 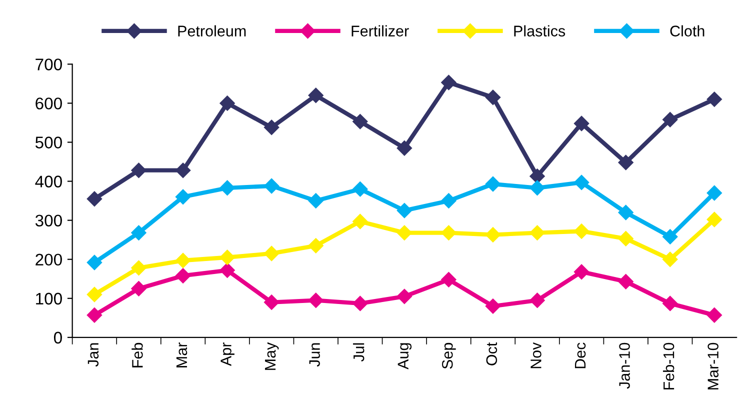 What do you see at coordinates (49, 64) in the screenshot?
I see `y-tick-label: 700` at bounding box center [49, 64].